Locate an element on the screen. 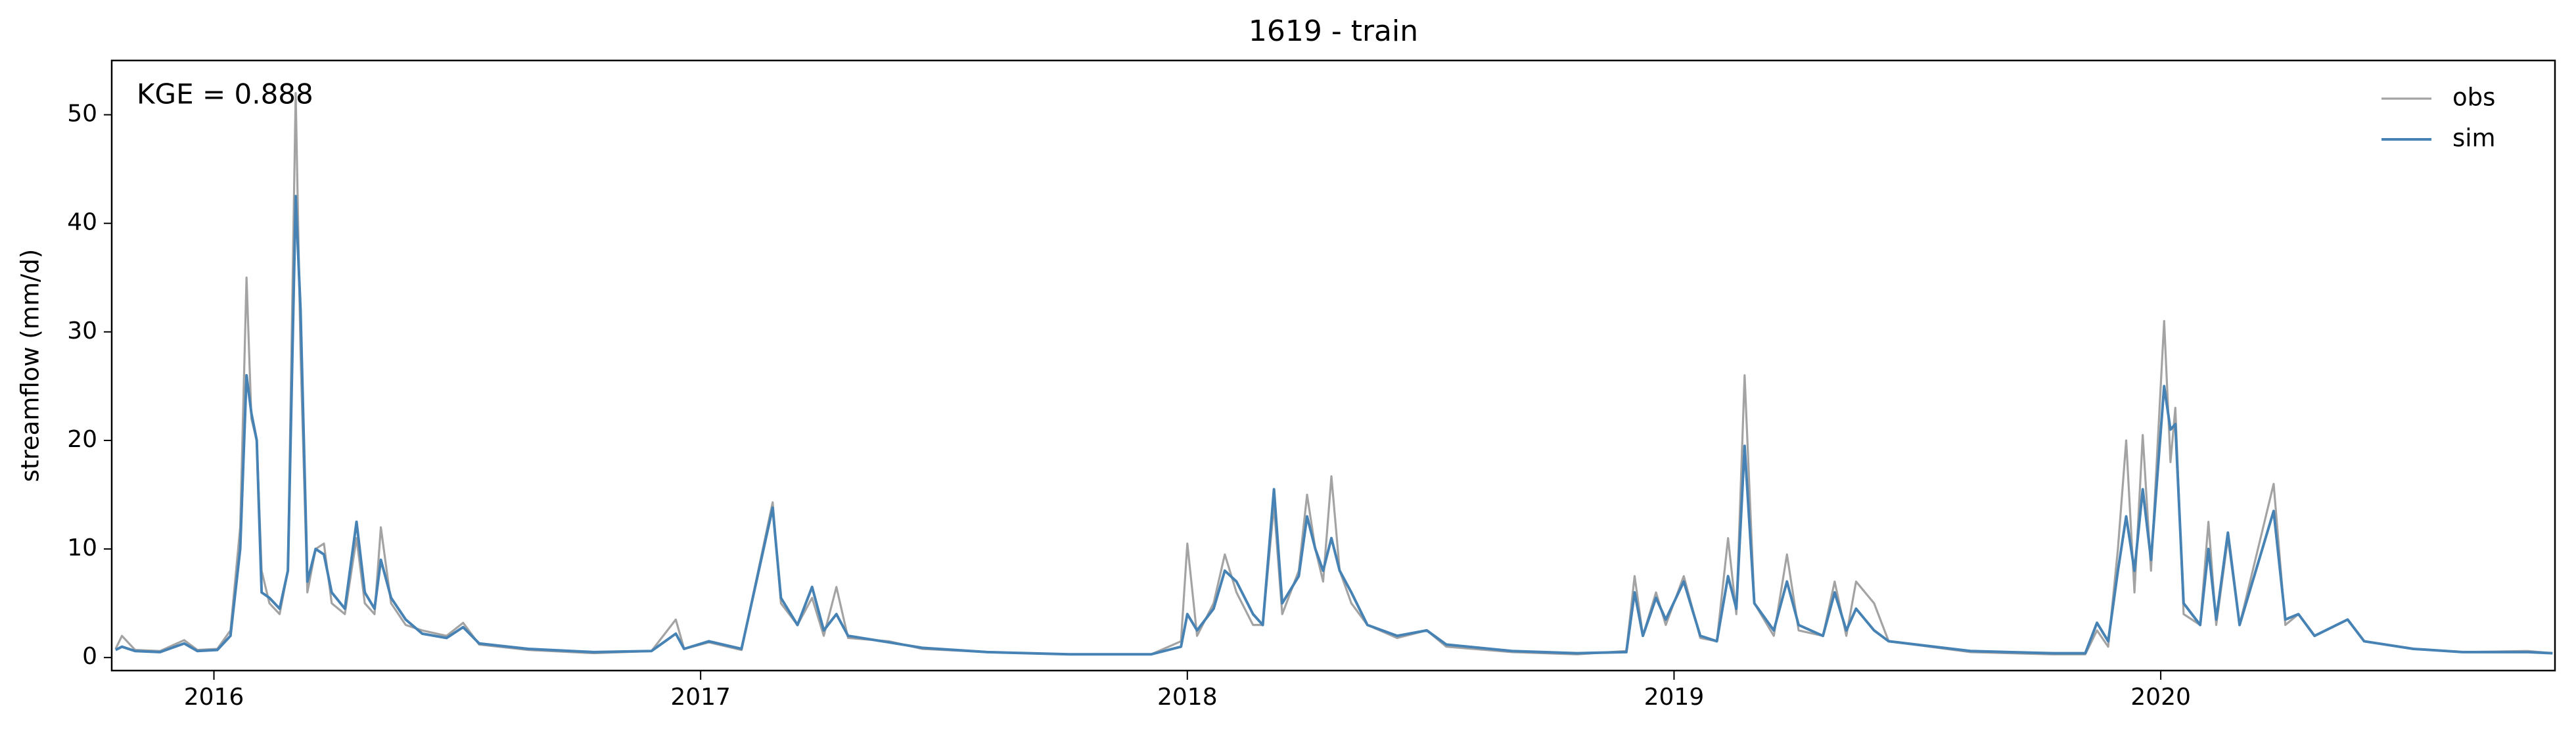 Image resolution: width=2576 pixels, height=735 pixels. y-tick-label: 50 is located at coordinates (82, 115).